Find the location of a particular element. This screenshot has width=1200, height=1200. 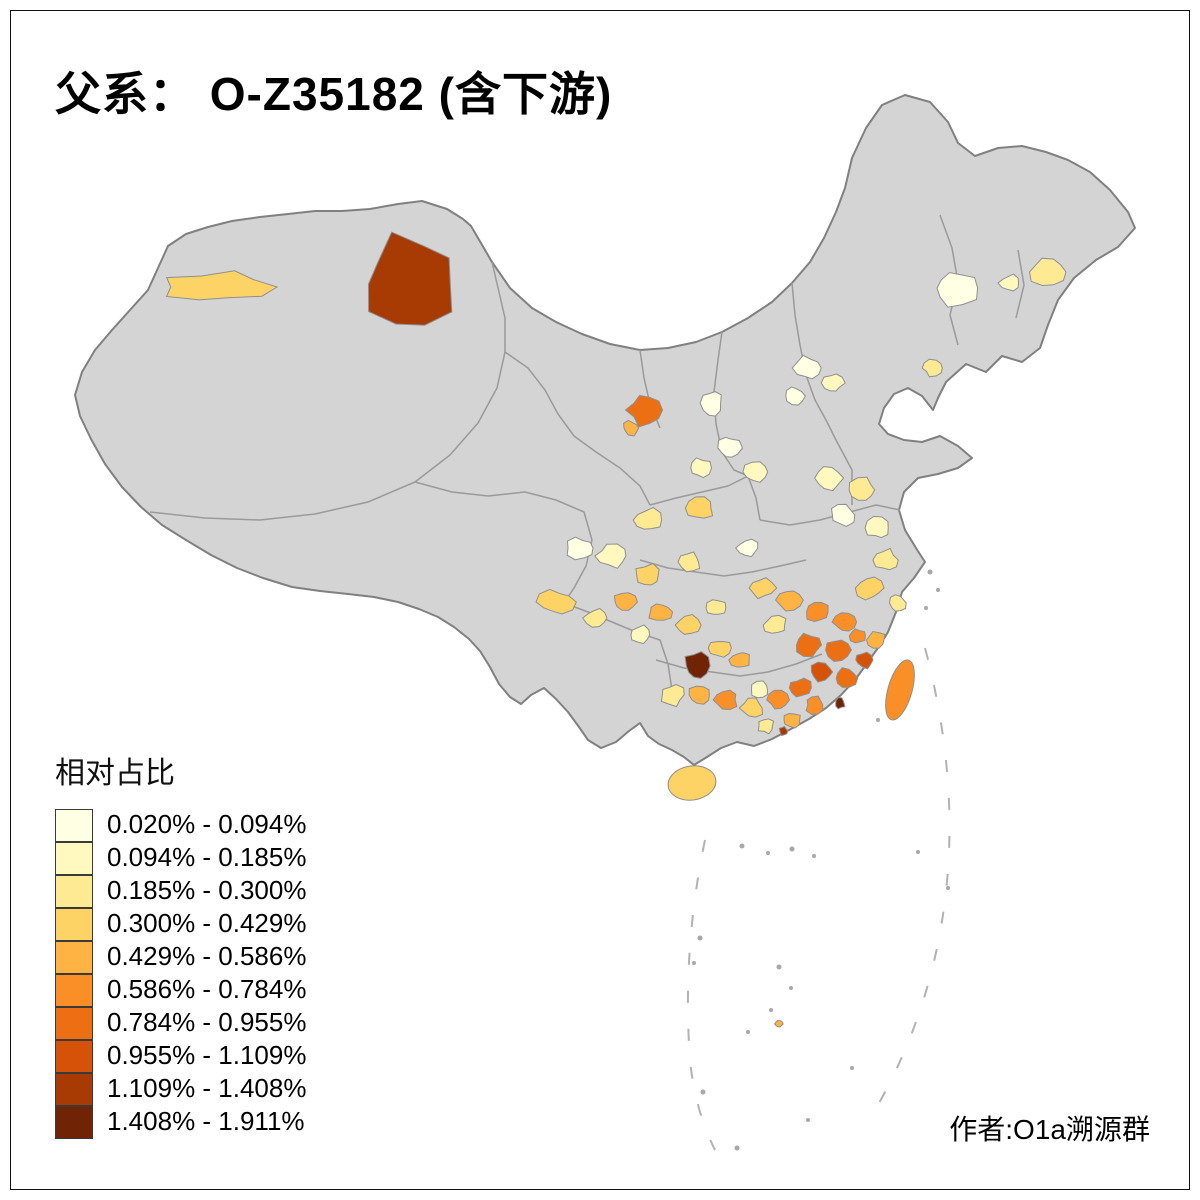

map-region-anhui-center is located at coordinates (843, 515).